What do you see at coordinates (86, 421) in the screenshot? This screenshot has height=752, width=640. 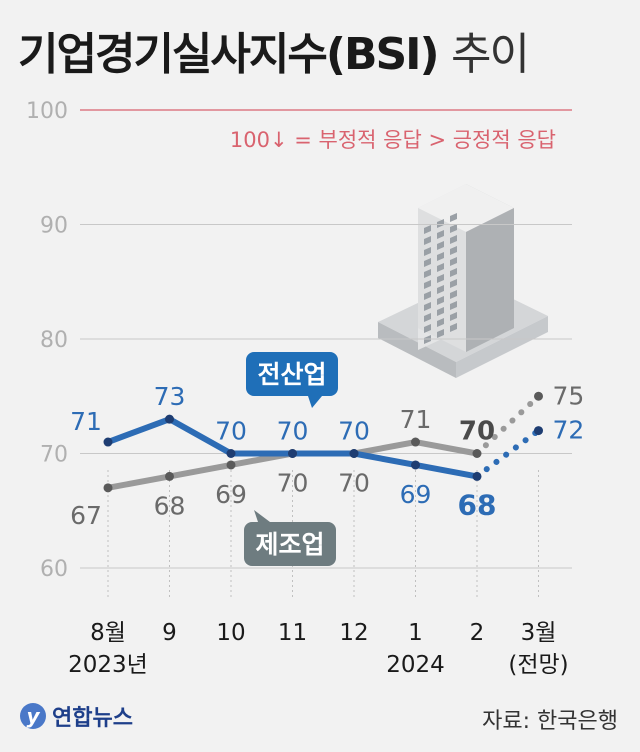 I see `all-industry-data-label: 71` at bounding box center [86, 421].